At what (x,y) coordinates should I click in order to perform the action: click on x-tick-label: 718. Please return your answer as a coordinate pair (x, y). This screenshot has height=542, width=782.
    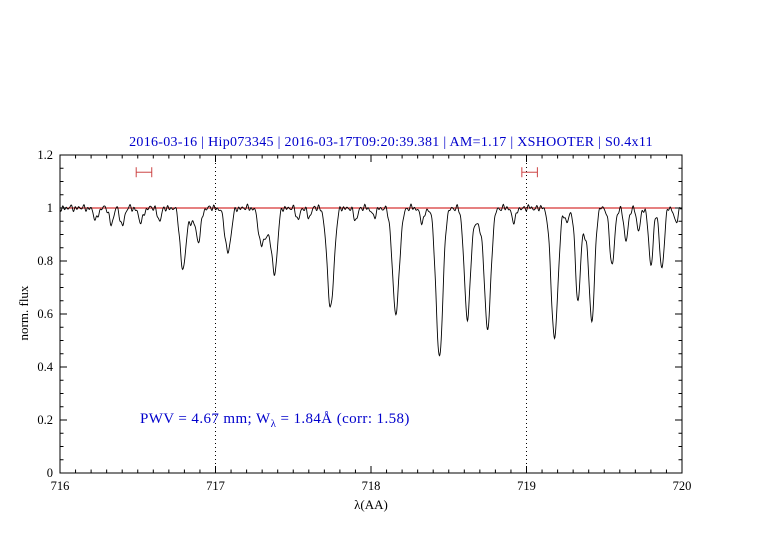
    Looking at the image, I should click on (371, 486).